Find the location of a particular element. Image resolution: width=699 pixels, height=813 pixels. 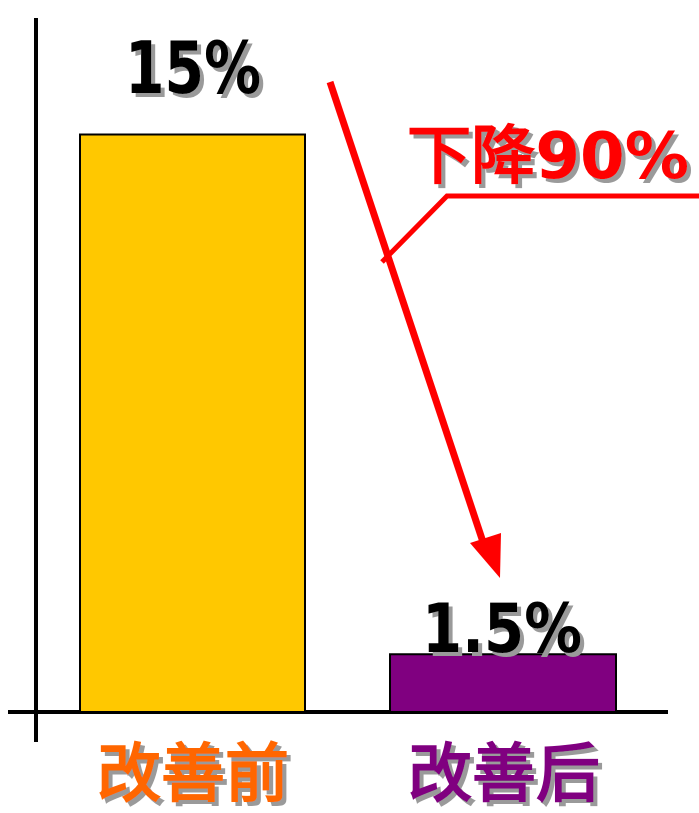

bar-after is located at coordinates (503, 683).